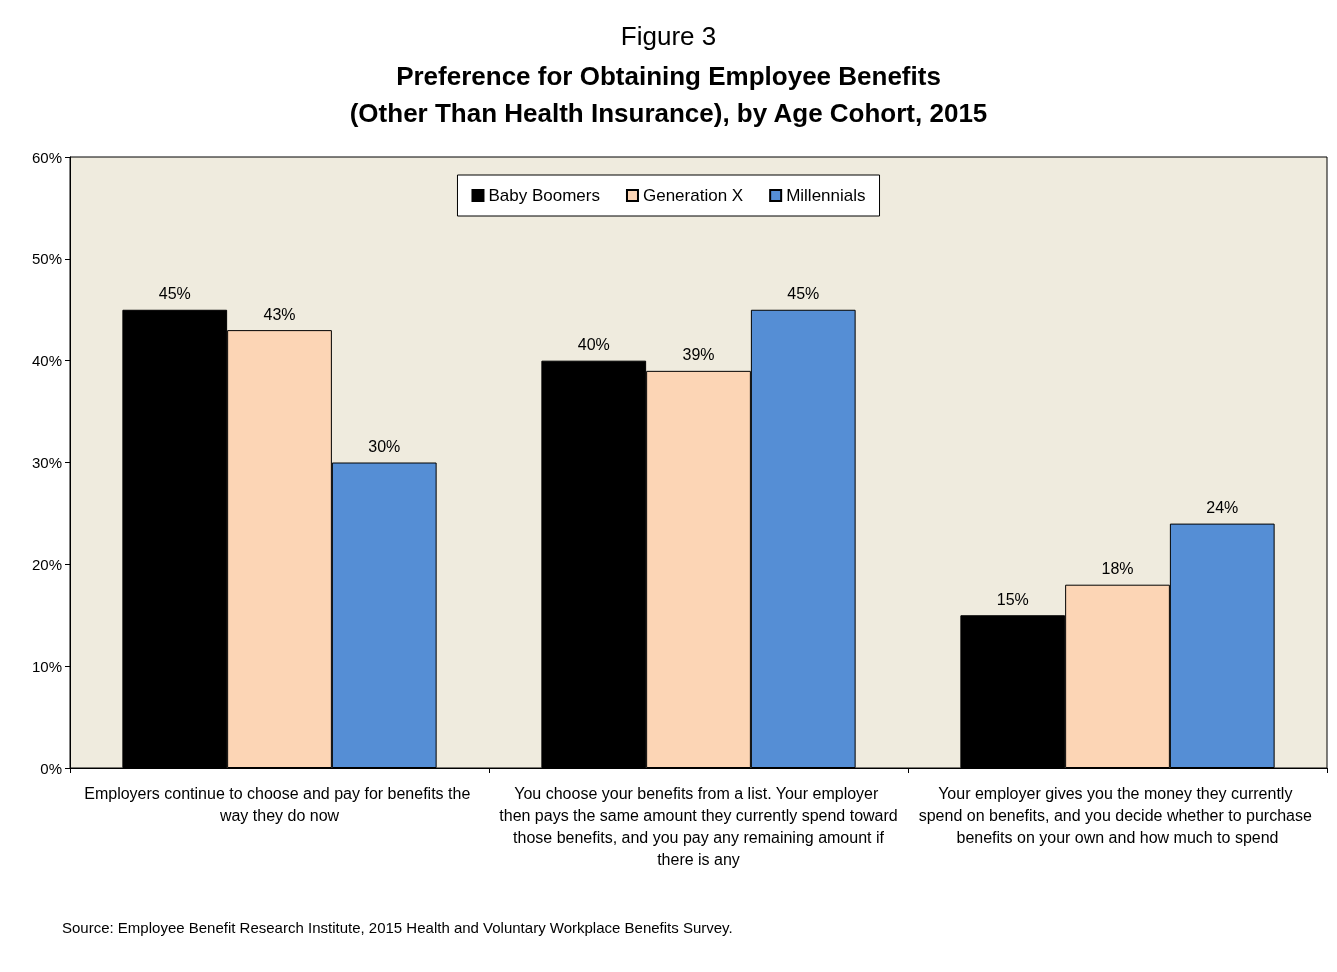 The image size is (1337, 972). What do you see at coordinates (46, 361) in the screenshot?
I see `y-tick-label: 40%` at bounding box center [46, 361].